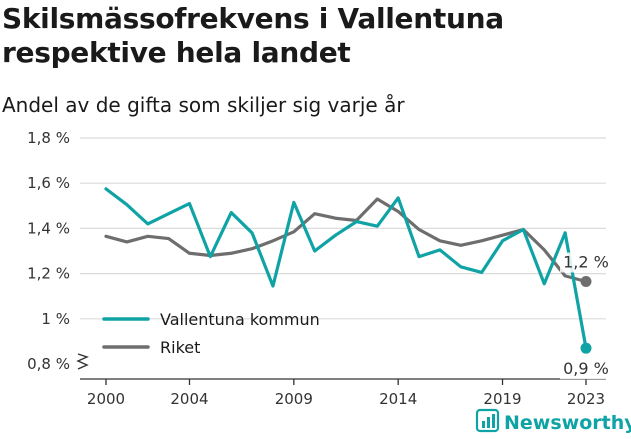  I want to click on y-tick-label: 1,6 %, so click(48, 183).